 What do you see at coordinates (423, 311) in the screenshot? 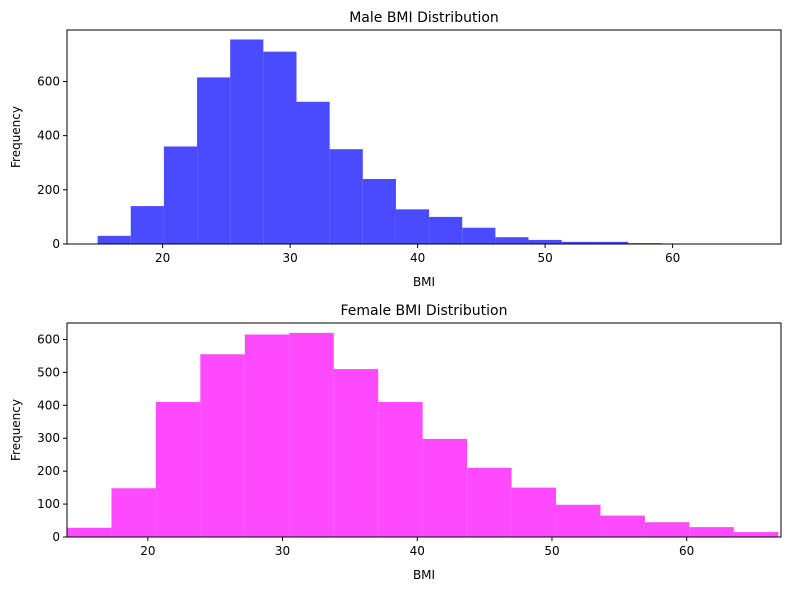
I see `female-chart-title: Female BMI Distribution` at bounding box center [423, 311].